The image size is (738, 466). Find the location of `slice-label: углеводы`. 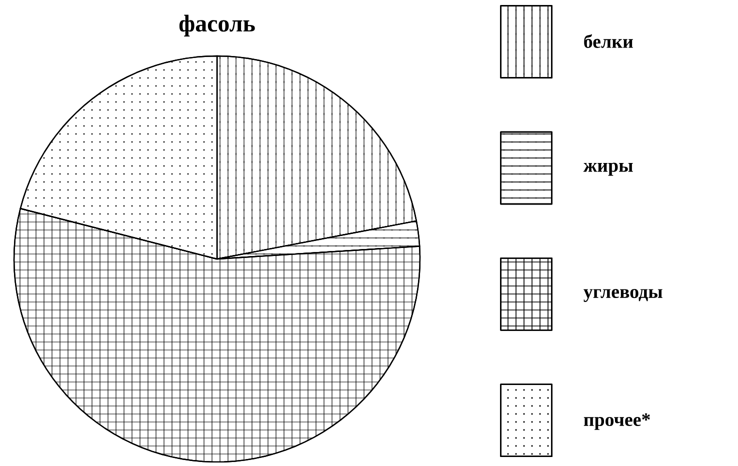

slice-label: углеводы is located at coordinates (623, 295).